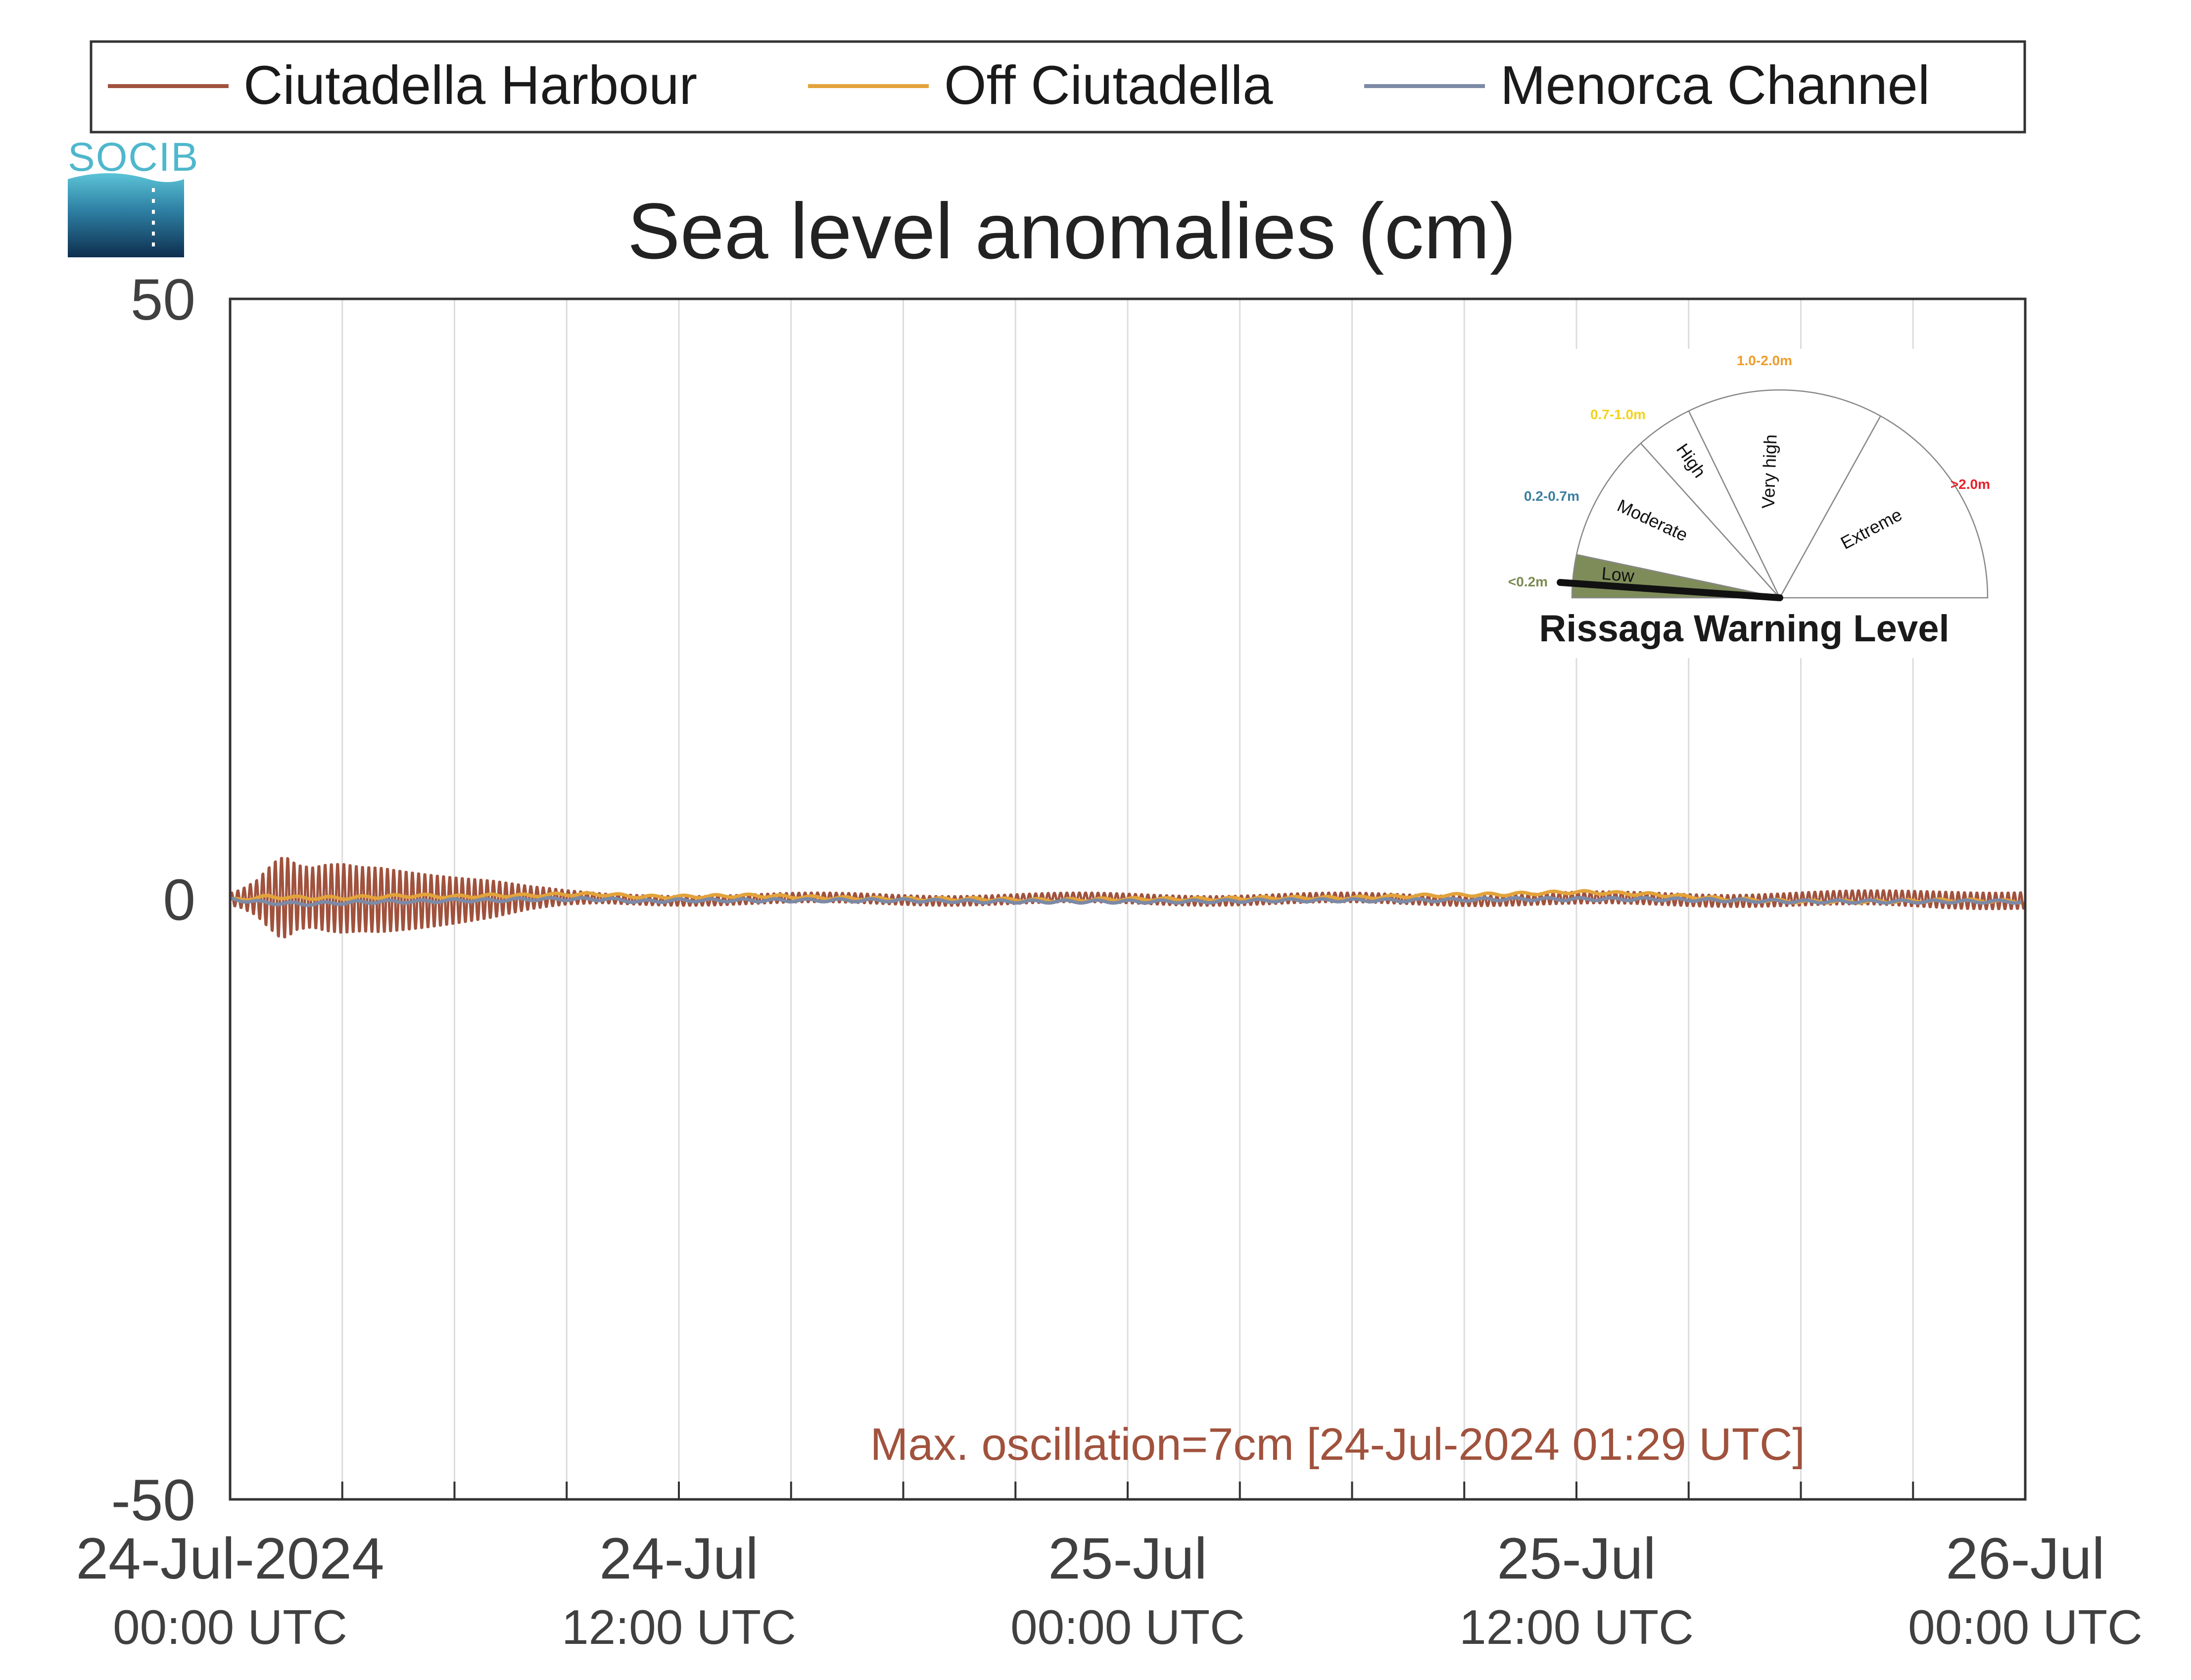 The image size is (2191, 1680). Describe the element at coordinates (1884, 507) in the screenshot. I see `gauge-sector-extreme` at that location.